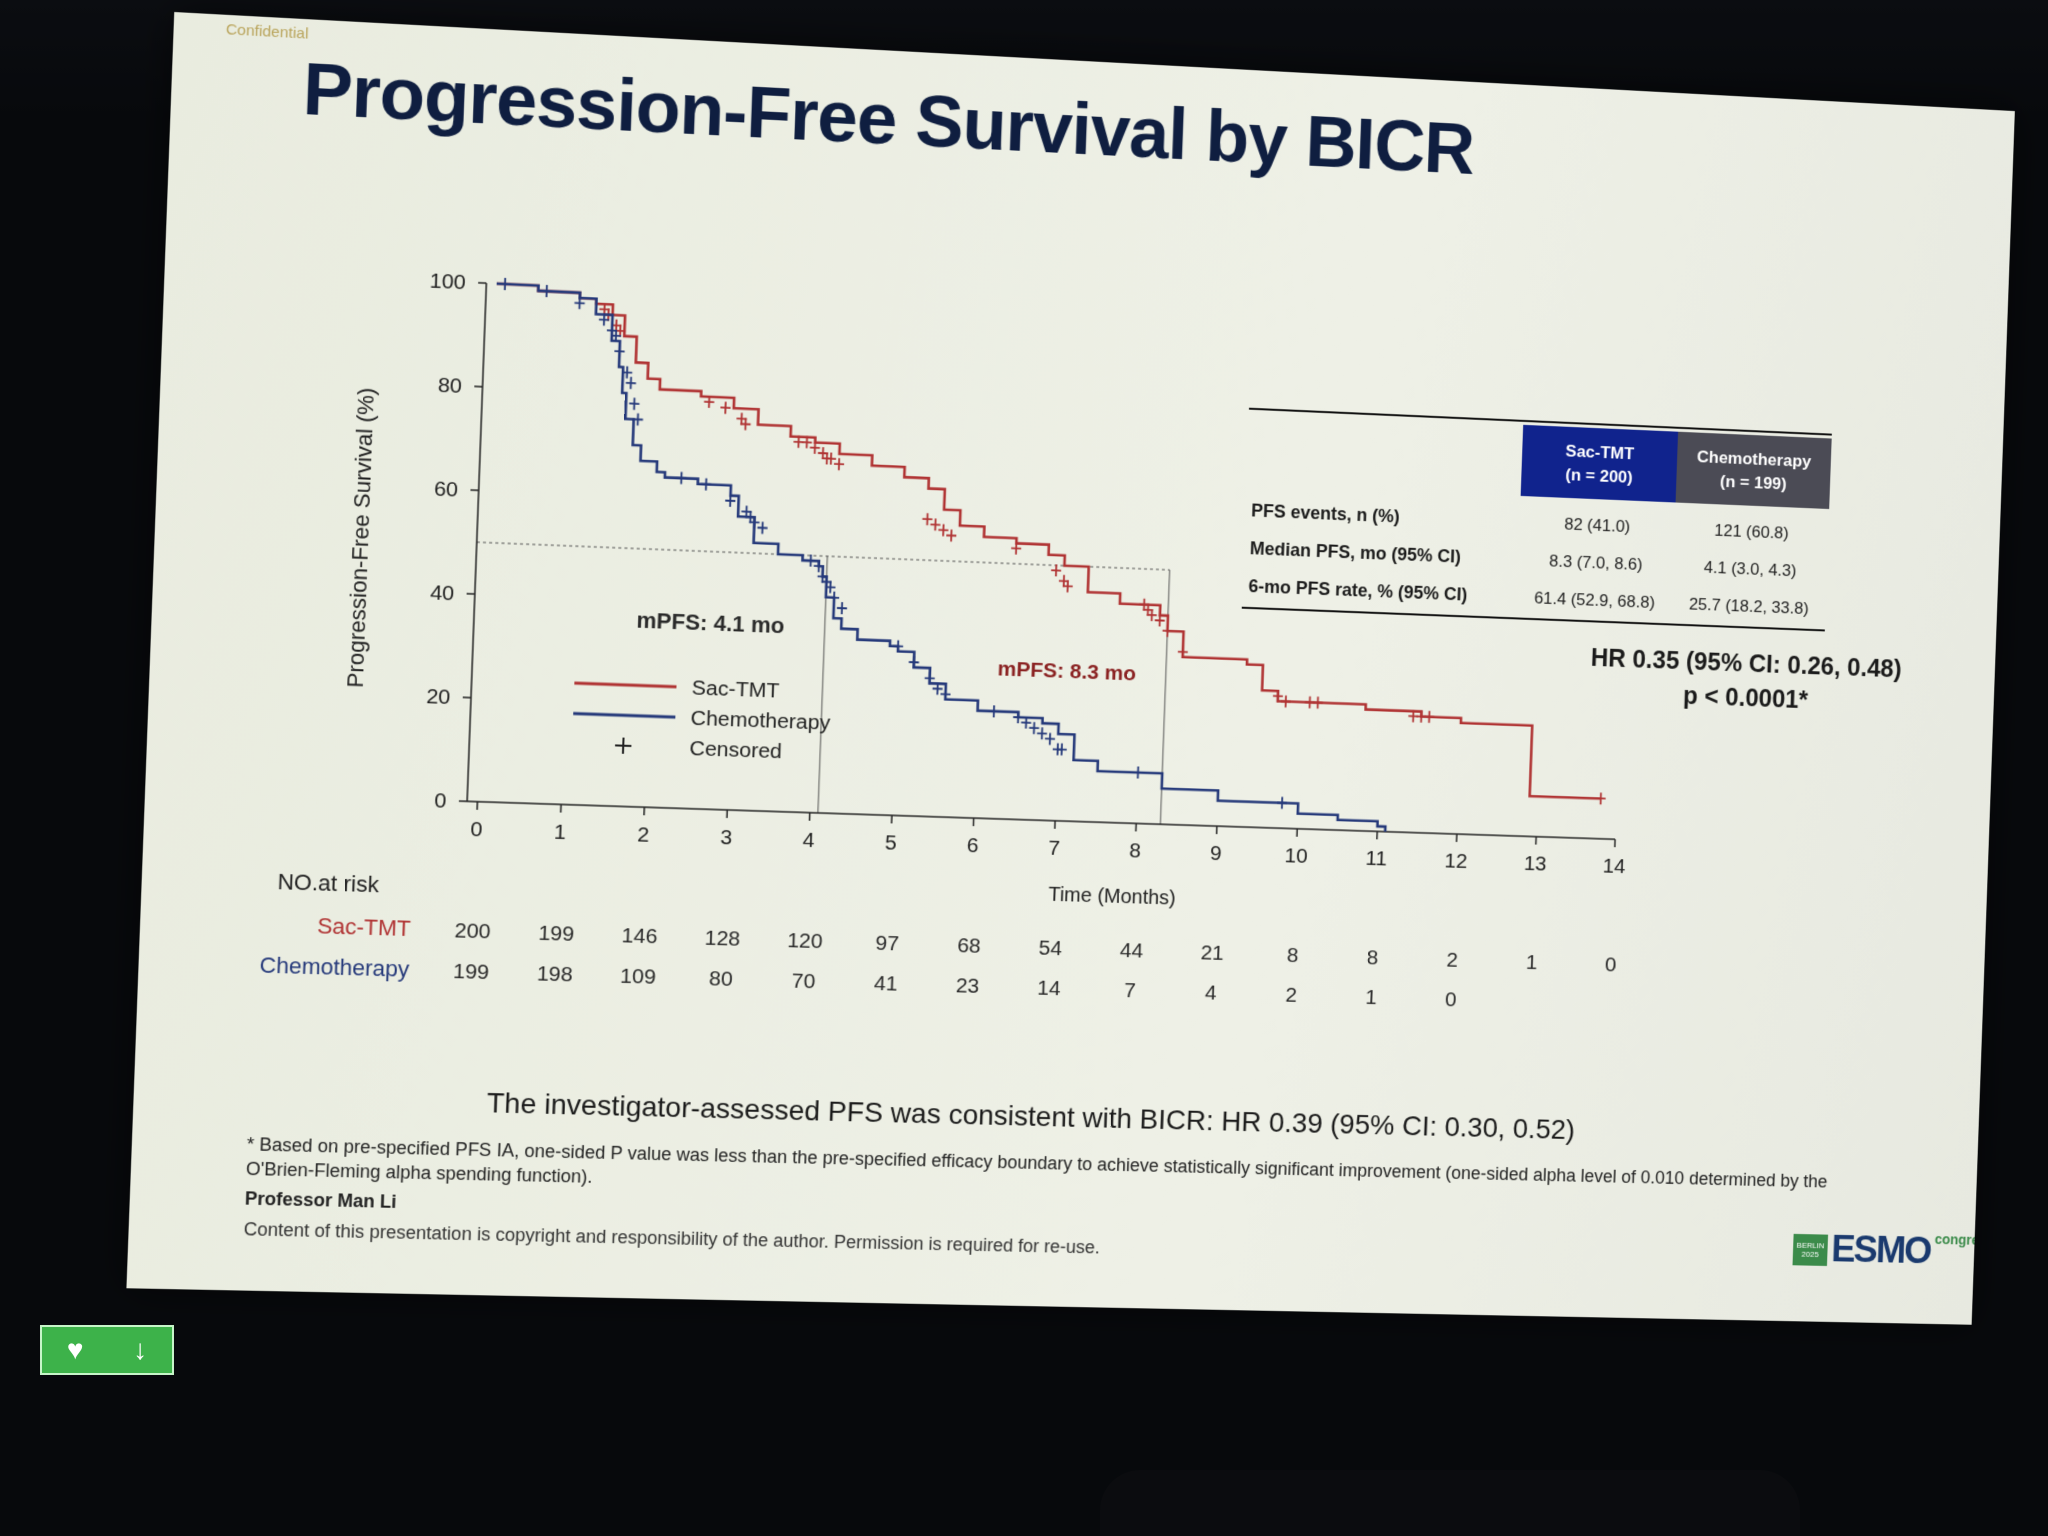 This screenshot has height=1536, width=2048. Describe the element at coordinates (476, 830) in the screenshot. I see `x-tick-label: 0` at that location.